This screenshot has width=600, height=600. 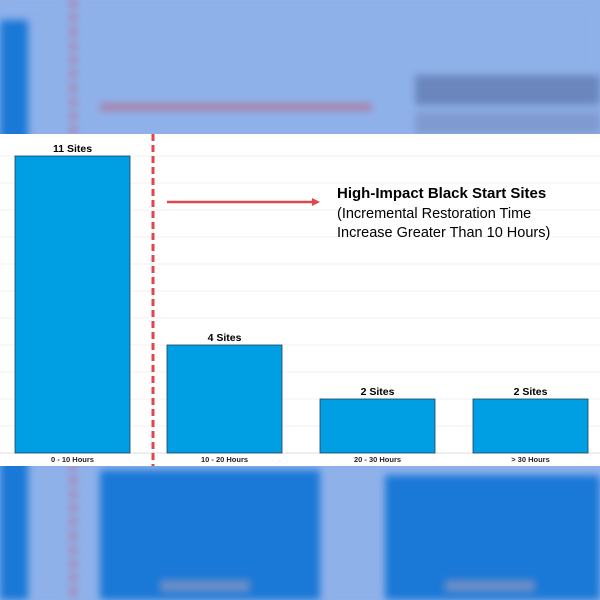 What do you see at coordinates (530, 459) in the screenshot?
I see `x-tick-label: > 30 Hours` at bounding box center [530, 459].